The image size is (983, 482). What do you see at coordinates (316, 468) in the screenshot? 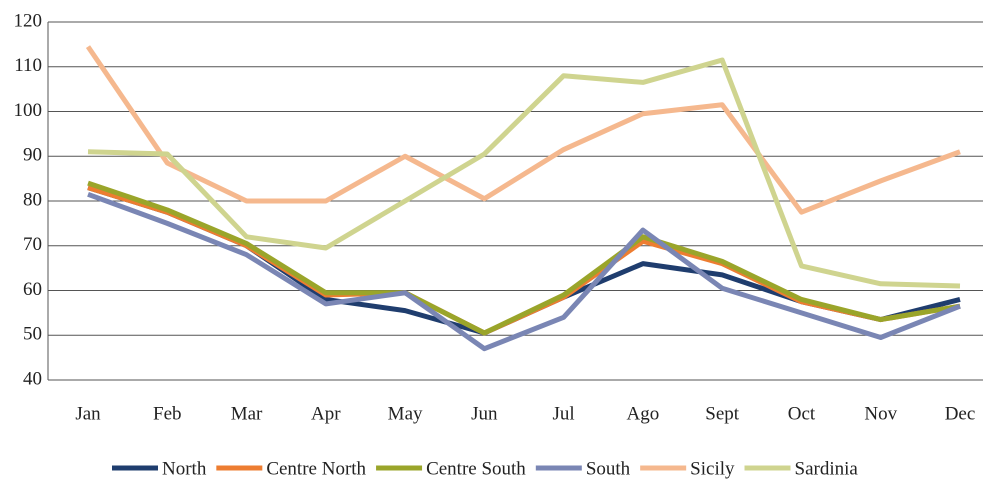
I see `legend-label: Centre North` at bounding box center [316, 468].